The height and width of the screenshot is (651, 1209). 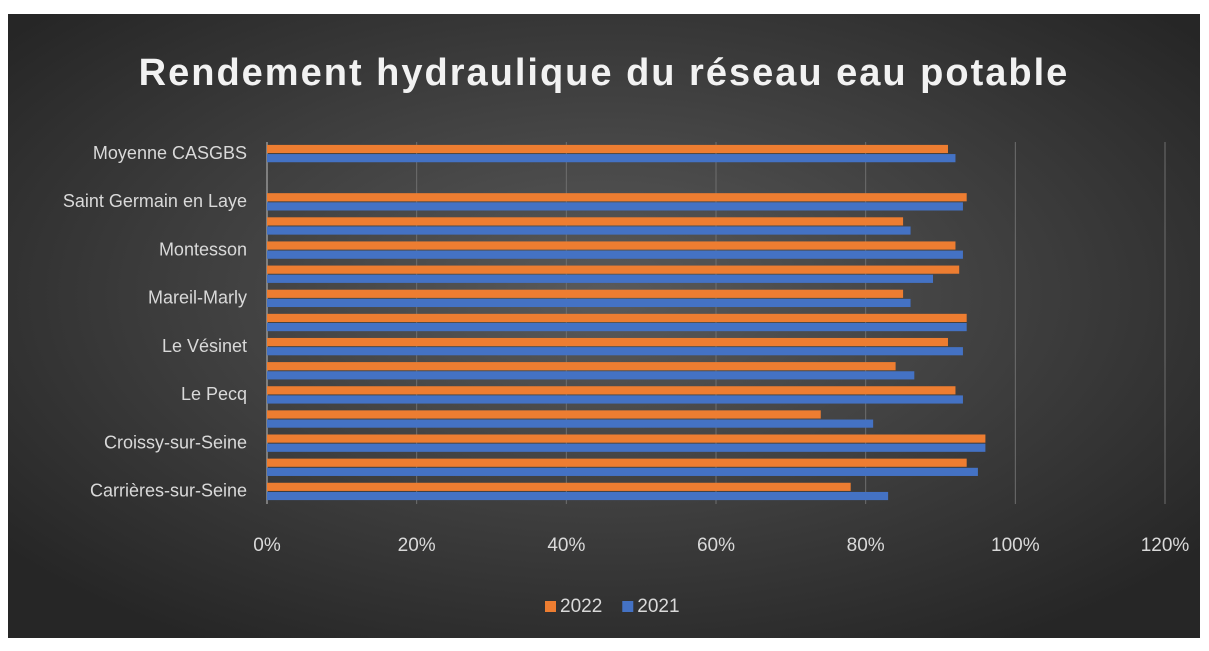 What do you see at coordinates (214, 394) in the screenshot?
I see `y-tick-label: Le Pecq` at bounding box center [214, 394].